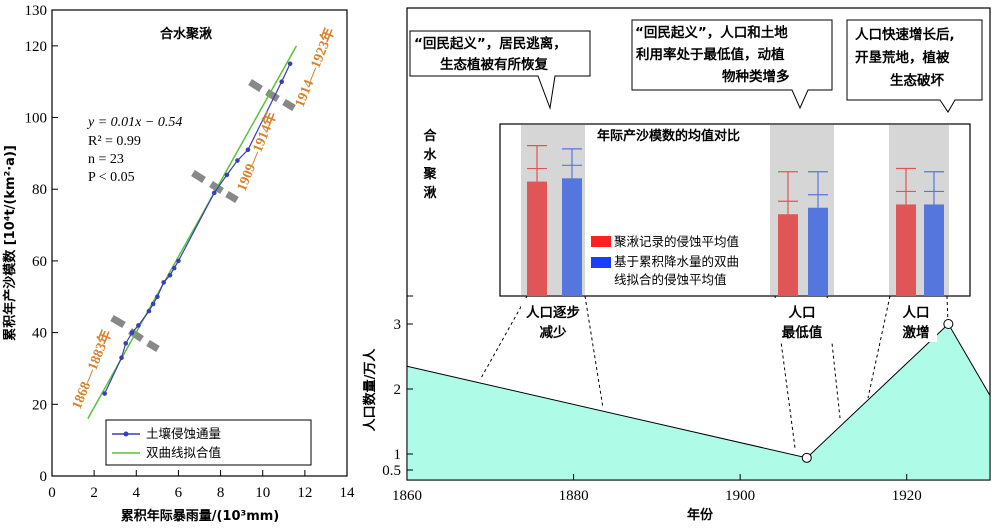 Image resolution: width=1000 pixels, height=528 pixels. Describe the element at coordinates (494, 64) in the screenshot. I see `note-1-line-2: 生态植被有所恢复` at that location.